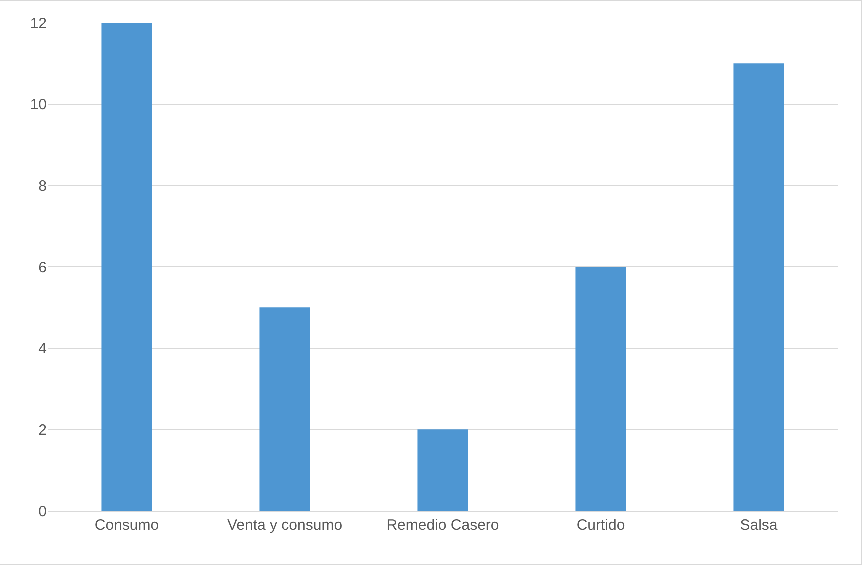 Image resolution: width=863 pixels, height=566 pixels. What do you see at coordinates (42, 186) in the screenshot?
I see `y-tick-label: 8` at bounding box center [42, 186].